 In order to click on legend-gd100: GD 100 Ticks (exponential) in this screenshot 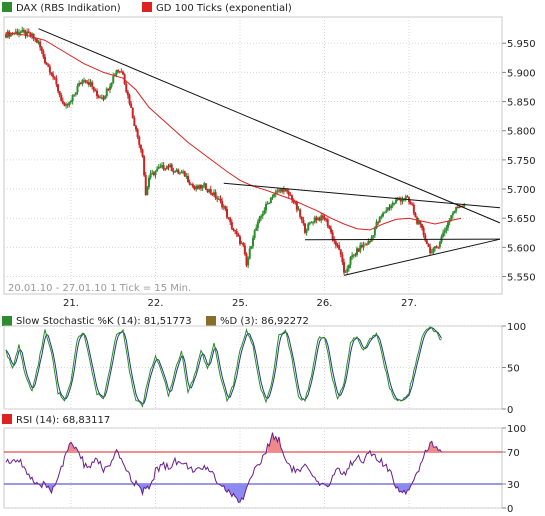, I will do `click(224, 8)`.